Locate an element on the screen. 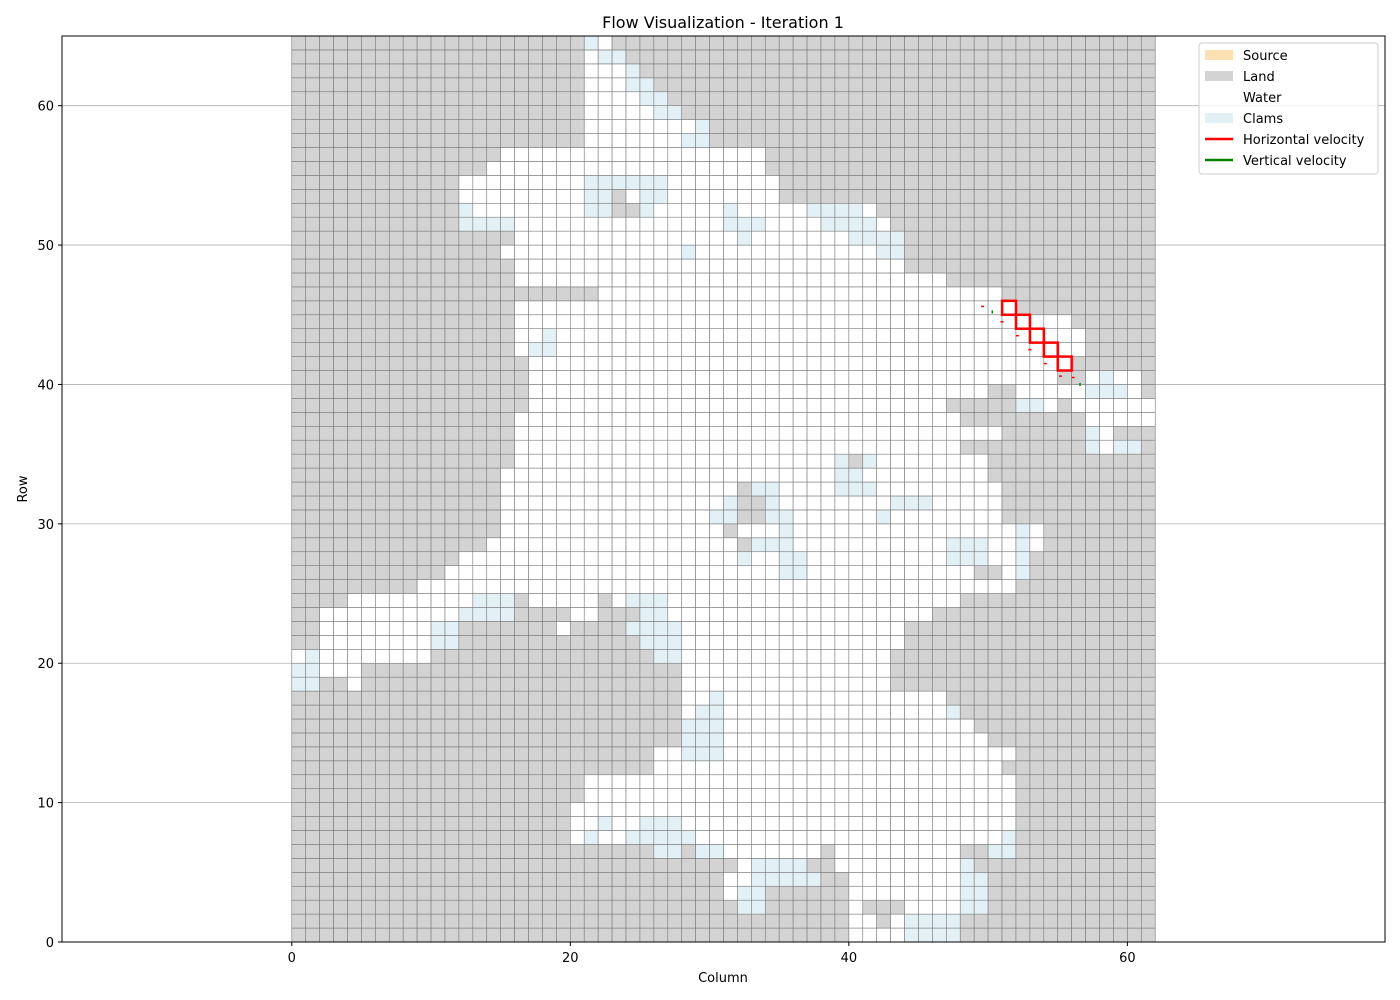 This screenshot has height=1000, width=1400. y-tick-label: 40 is located at coordinates (45, 385).